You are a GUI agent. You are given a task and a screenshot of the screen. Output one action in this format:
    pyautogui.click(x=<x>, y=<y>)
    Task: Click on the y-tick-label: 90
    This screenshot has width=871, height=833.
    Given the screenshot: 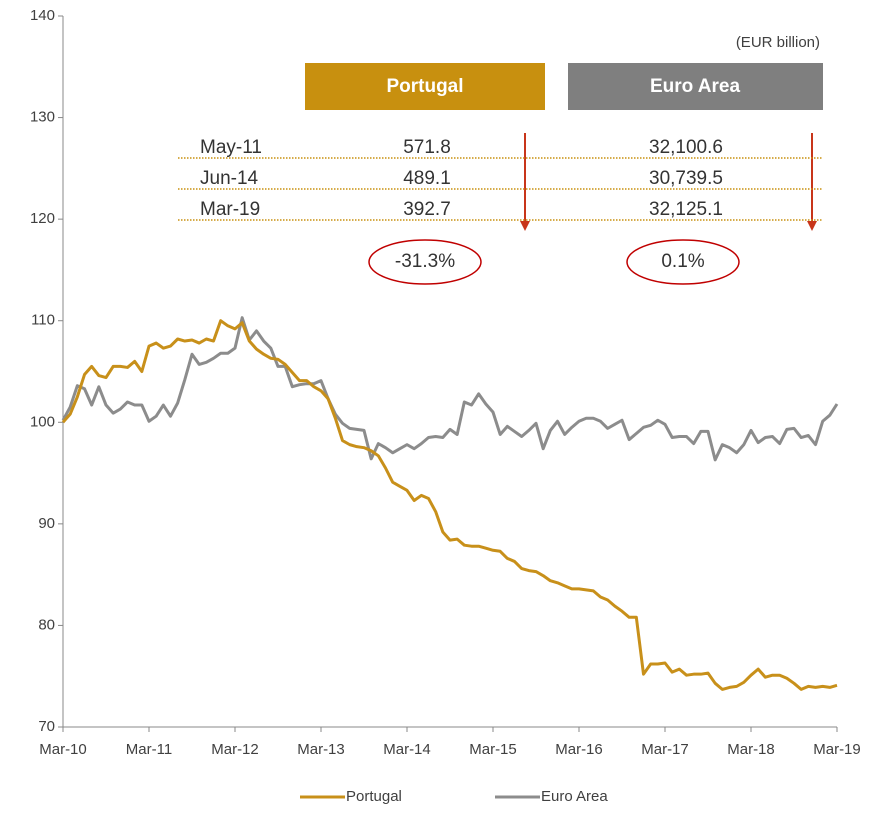 What is the action you would take?
    pyautogui.click(x=46, y=523)
    